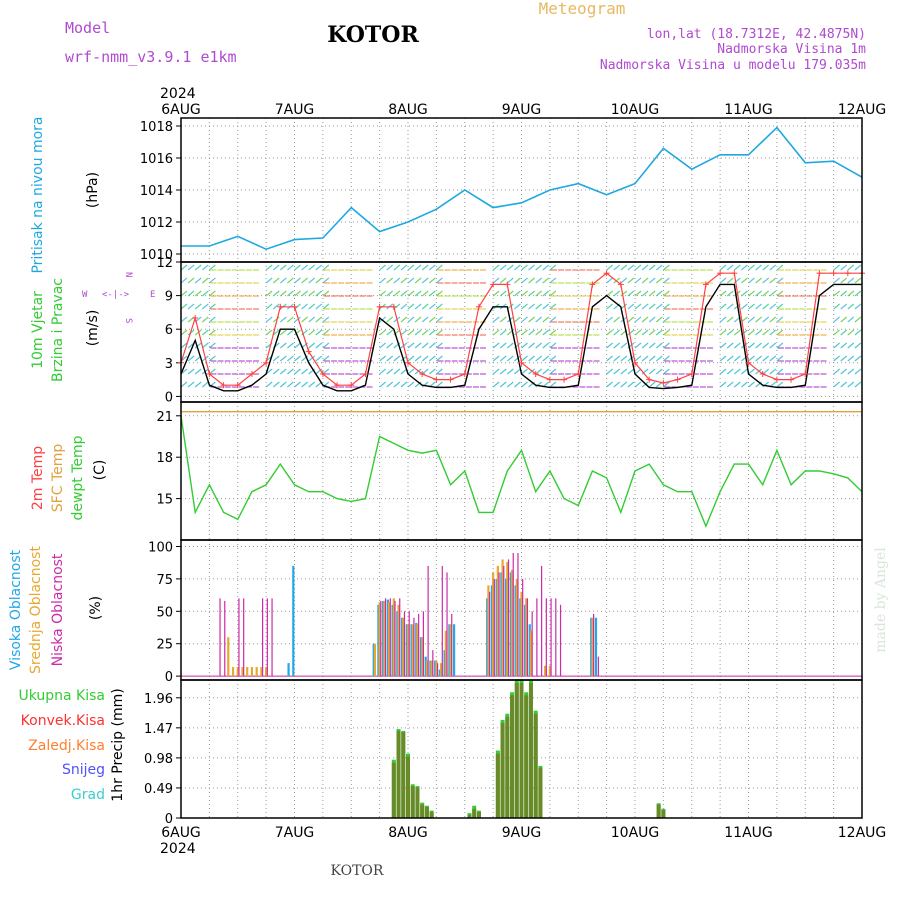 This screenshot has width=900, height=900. I want to click on cloud-bar-high, so click(392, 640).